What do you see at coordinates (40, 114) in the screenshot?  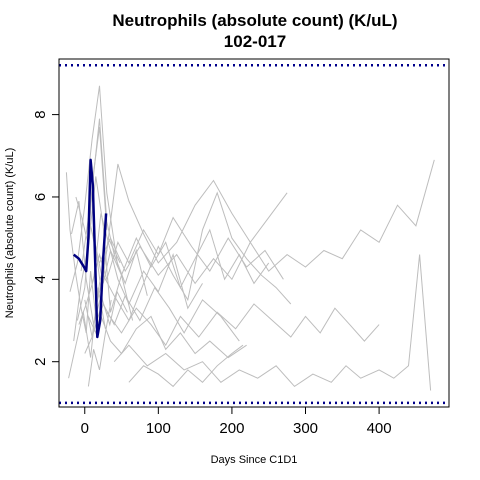 I see `y-tick-label: 8` at bounding box center [40, 114].